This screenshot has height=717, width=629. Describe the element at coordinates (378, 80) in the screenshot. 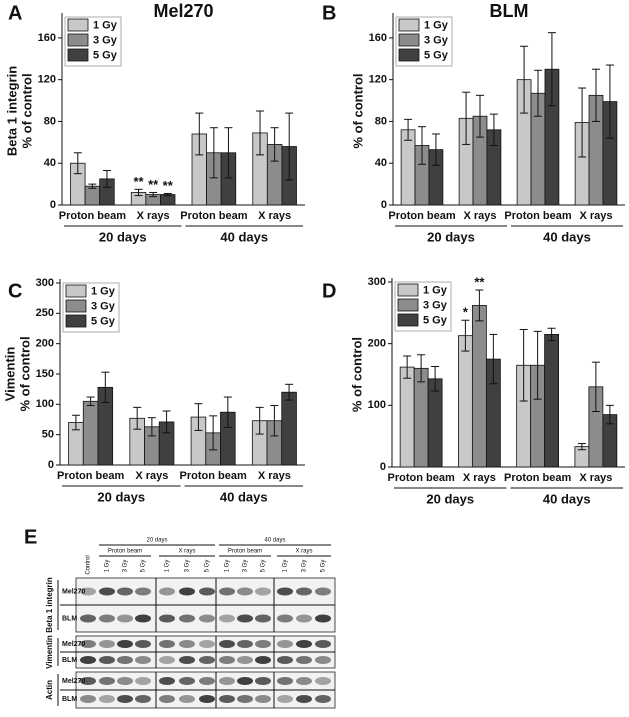

I see `y-tick-label: 120` at that location.